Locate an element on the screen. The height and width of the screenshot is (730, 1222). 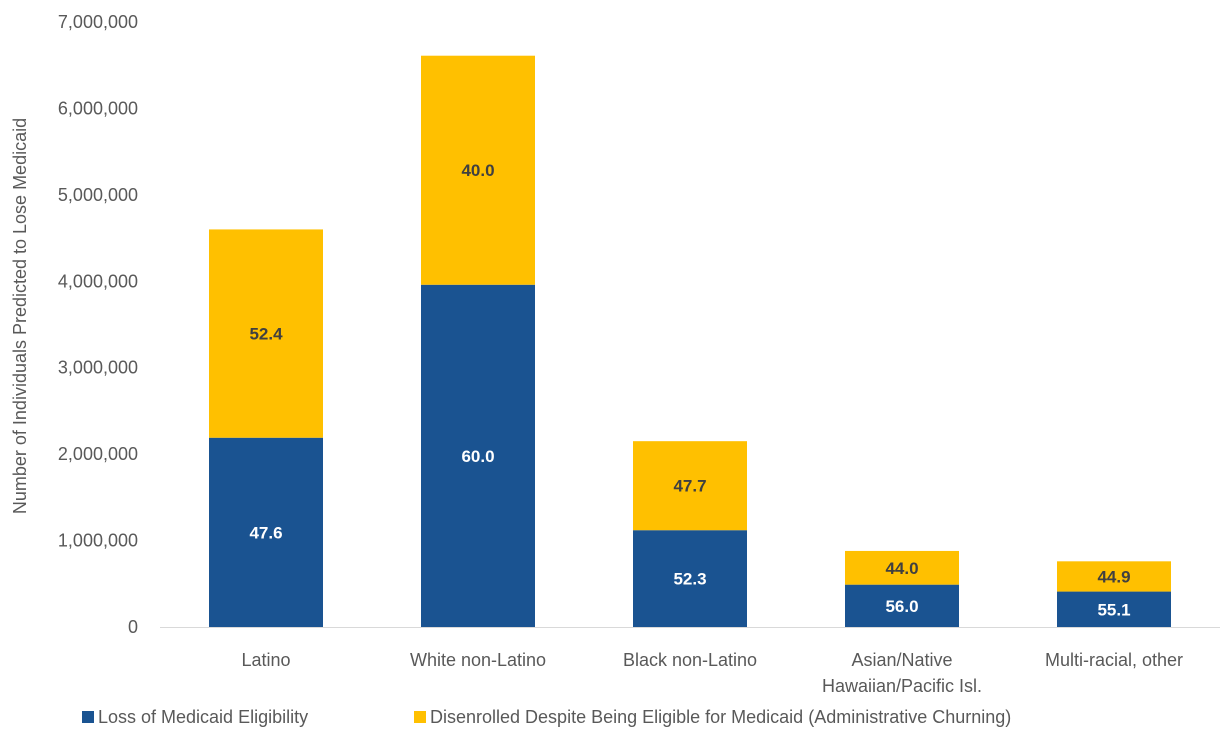
y-tick-label: 0 is located at coordinates (133, 627).